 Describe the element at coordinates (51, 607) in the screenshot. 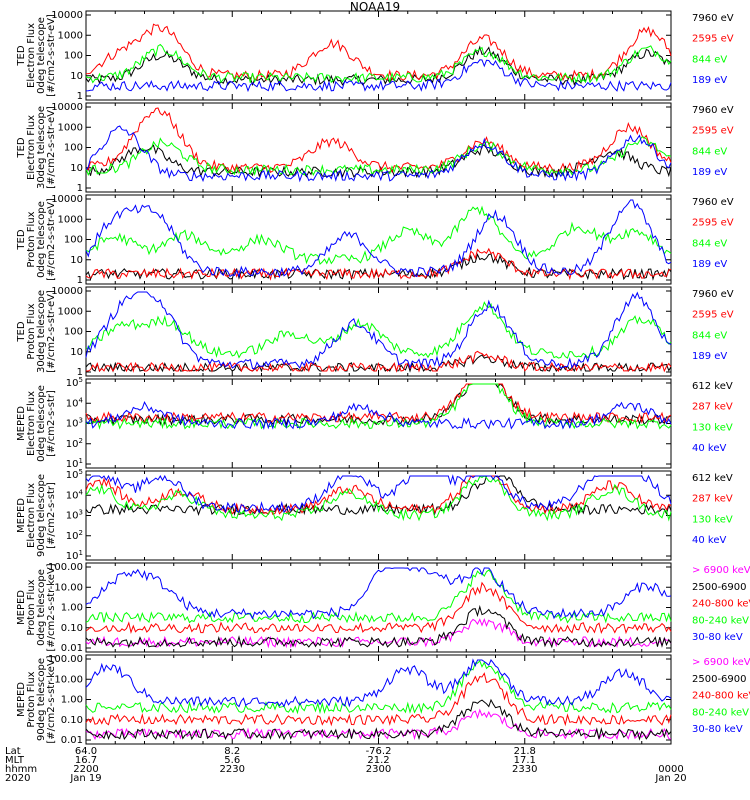

I see `y-axis-label-line: [#/cm2-s-str-keV]` at that location.